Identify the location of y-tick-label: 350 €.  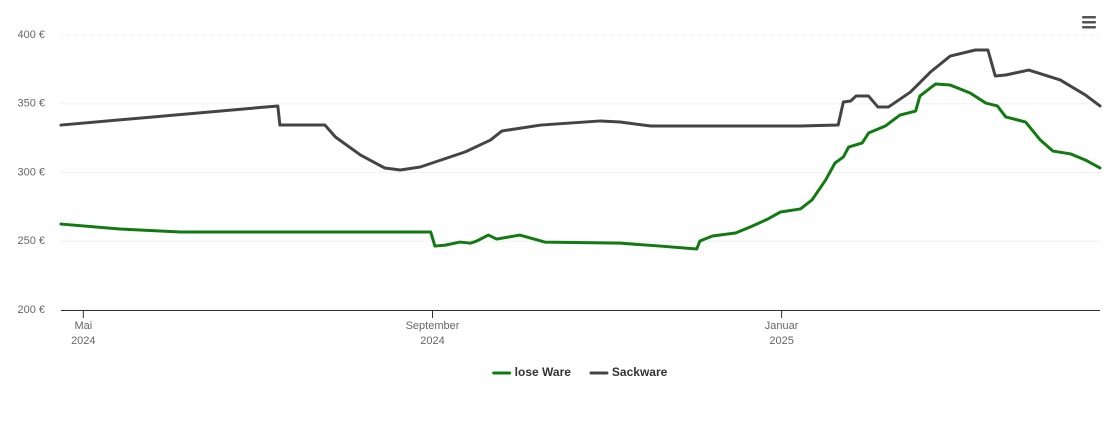
(31, 104).